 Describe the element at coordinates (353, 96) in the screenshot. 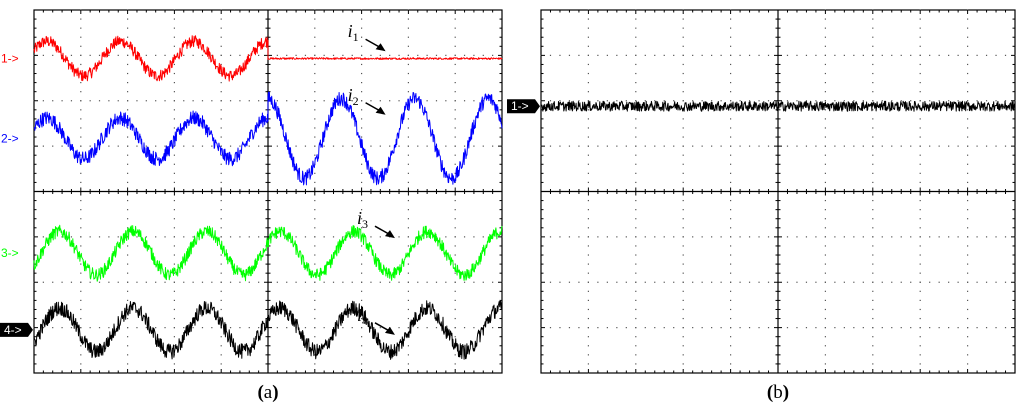

I see `annotation-i2: i2` at that location.